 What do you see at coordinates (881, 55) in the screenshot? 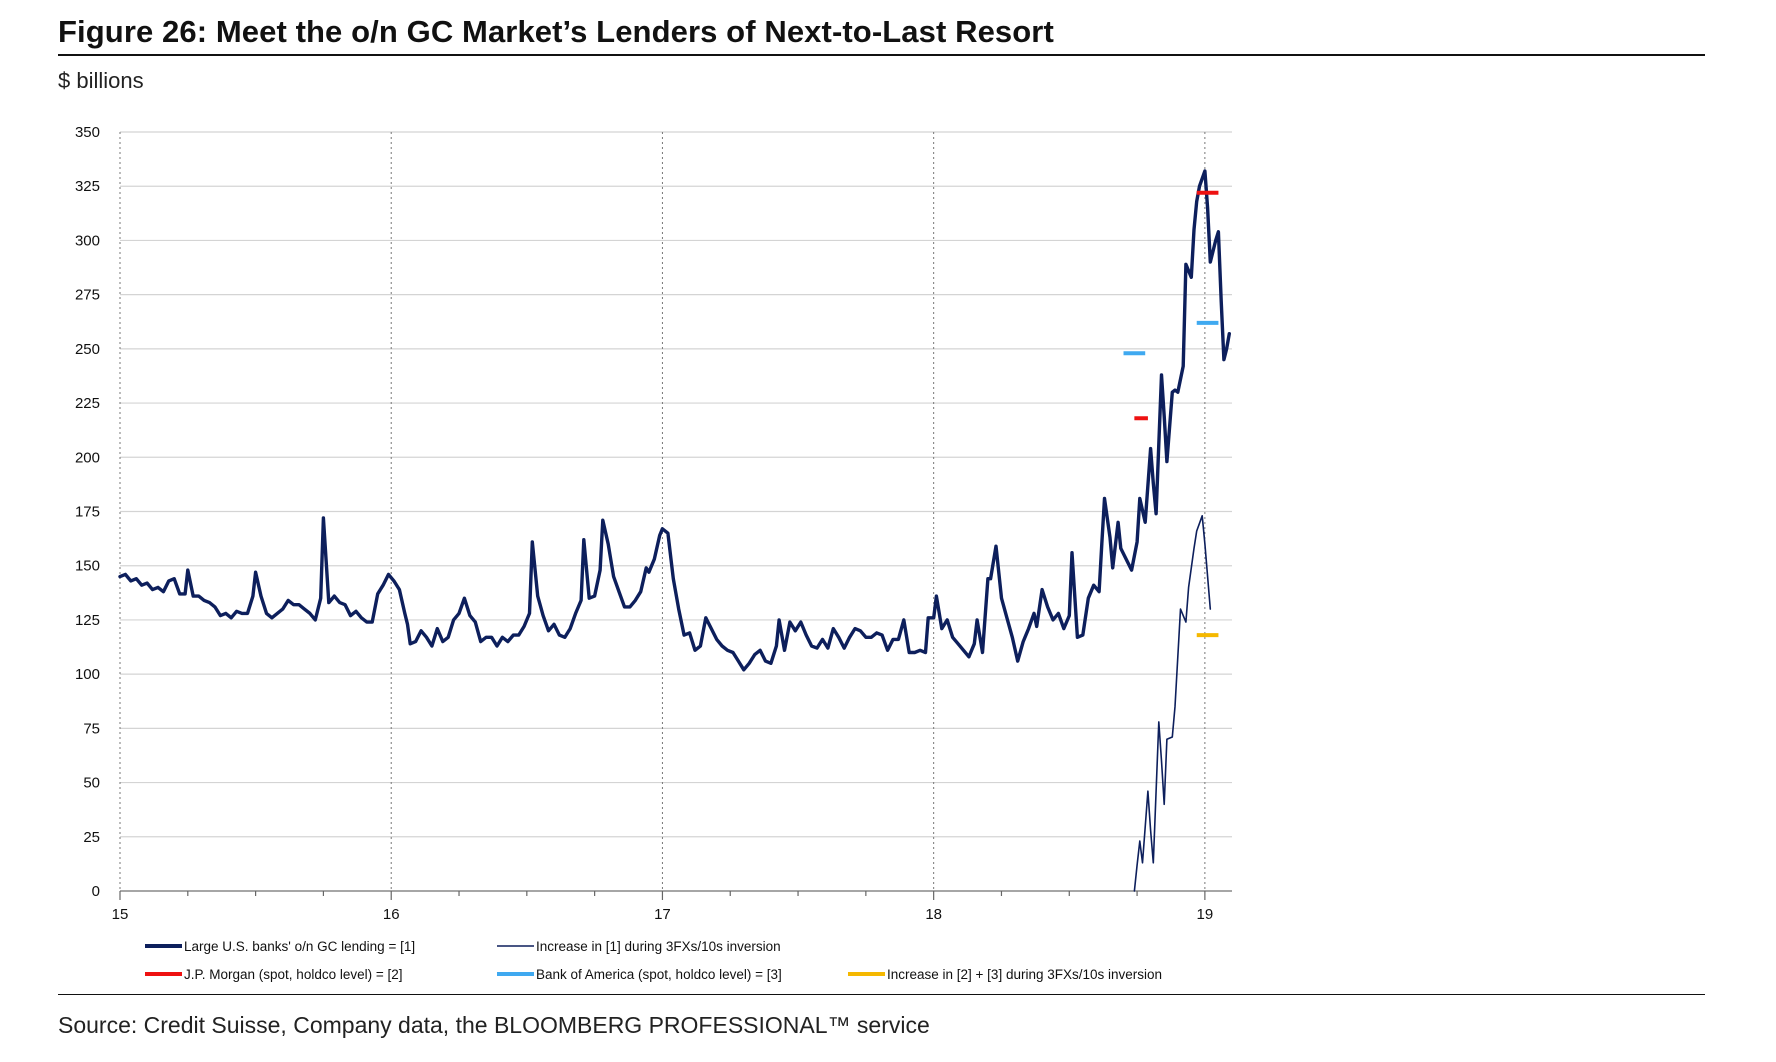
I see `title-rule` at bounding box center [881, 55].